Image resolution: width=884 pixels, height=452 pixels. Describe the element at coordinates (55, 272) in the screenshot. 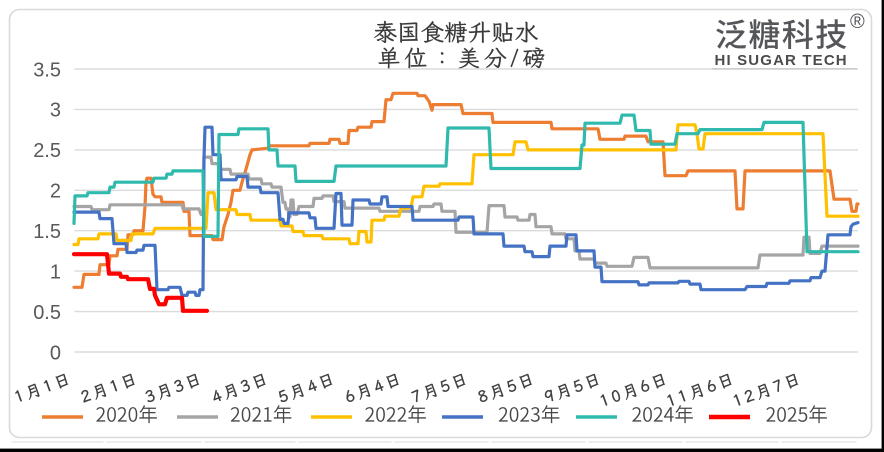

I see `svg-text: 1` at that location.